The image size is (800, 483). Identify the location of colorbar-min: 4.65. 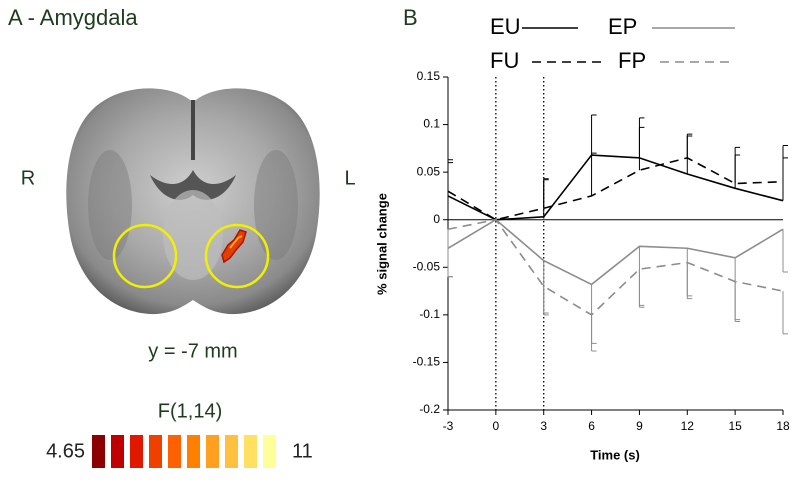
(65, 451).